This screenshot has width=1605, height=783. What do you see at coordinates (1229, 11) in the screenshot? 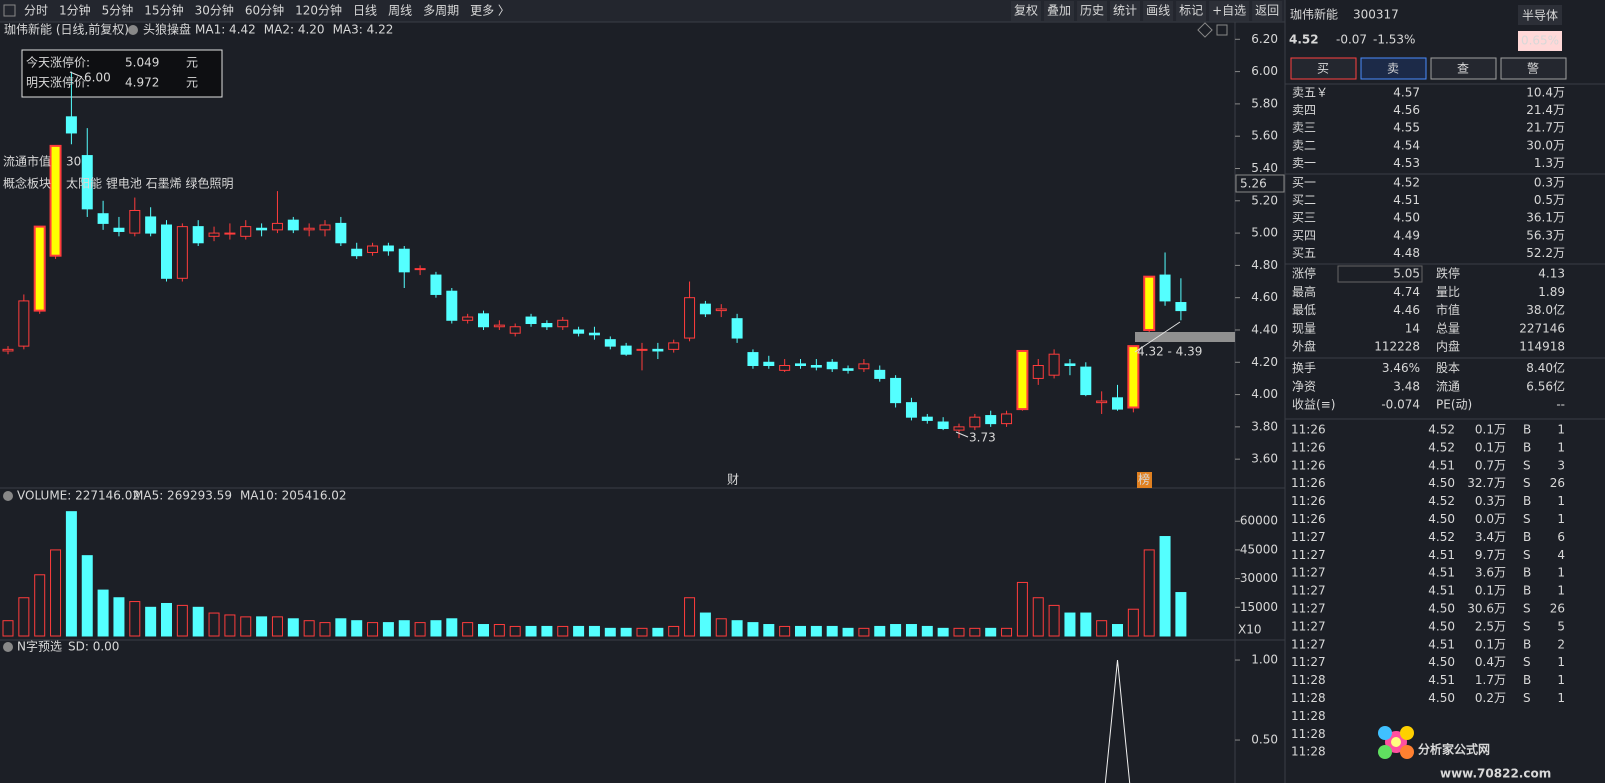
I see `toolbar-button: +自选` at bounding box center [1229, 11].